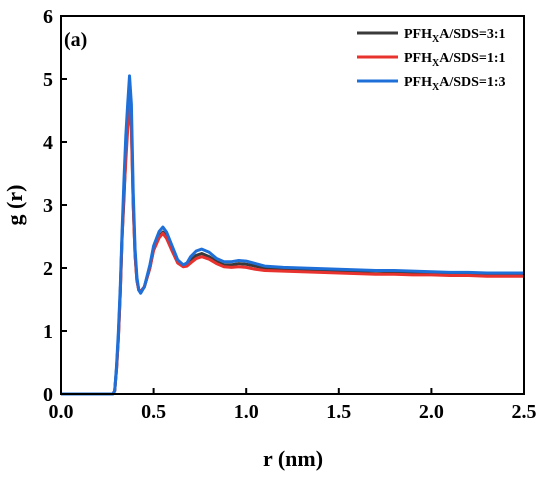  What do you see at coordinates (48, 17) in the screenshot?
I see `y-tick-label: 6` at bounding box center [48, 17].